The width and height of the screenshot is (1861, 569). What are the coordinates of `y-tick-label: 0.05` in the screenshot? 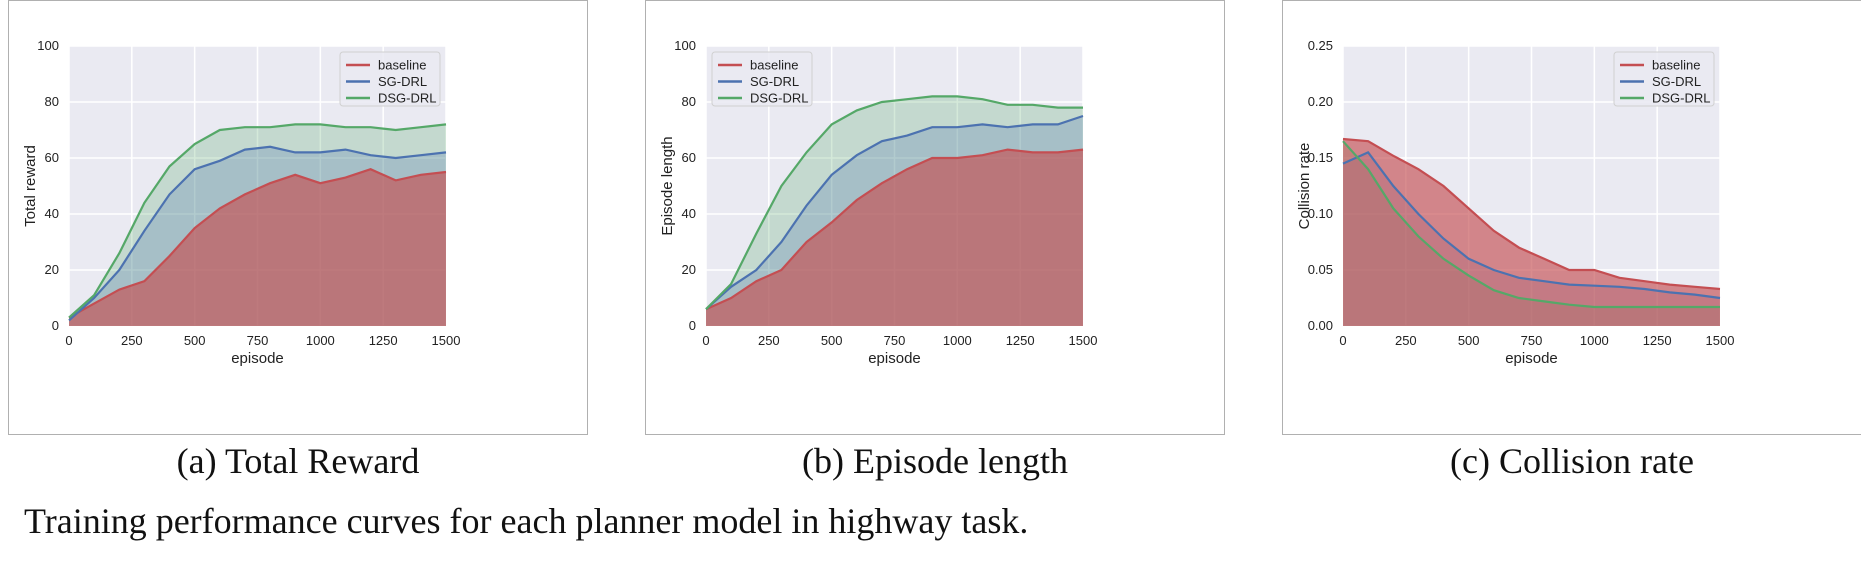 It's located at (1320, 269).